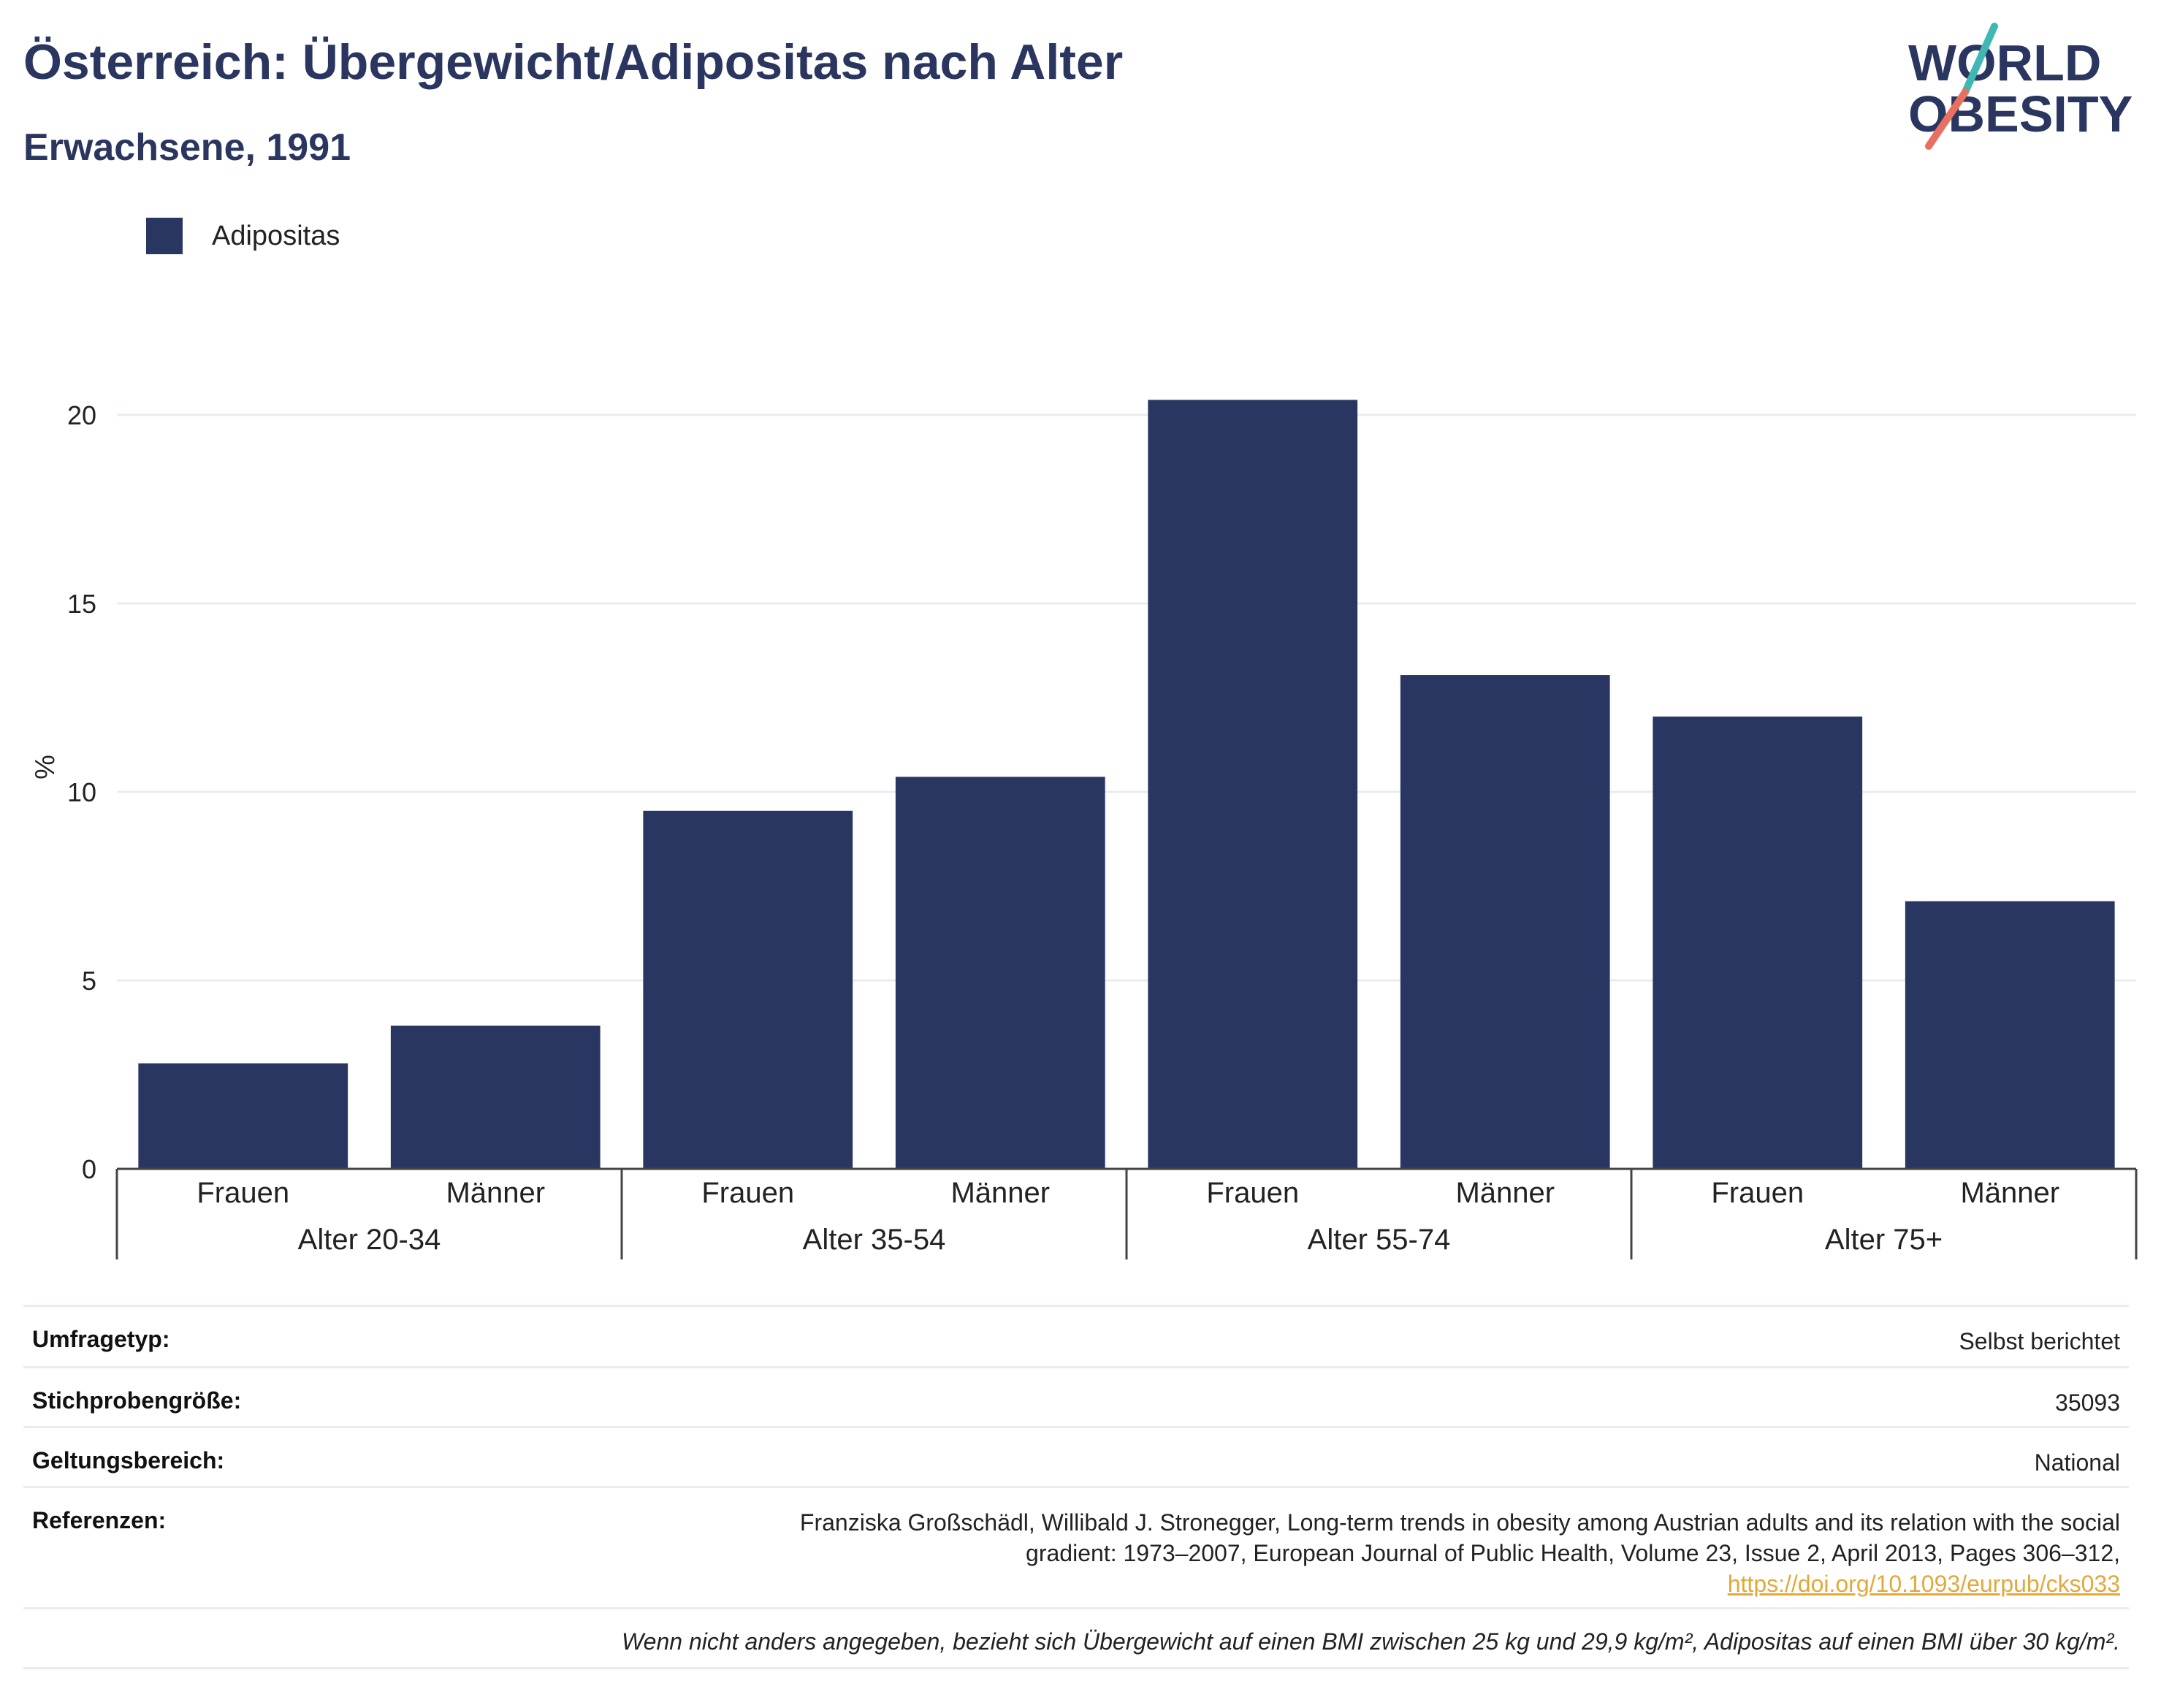 This screenshot has height=1708, width=2161. Describe the element at coordinates (369, 1240) in the screenshot. I see `group-label: Alter 20-34` at that location.